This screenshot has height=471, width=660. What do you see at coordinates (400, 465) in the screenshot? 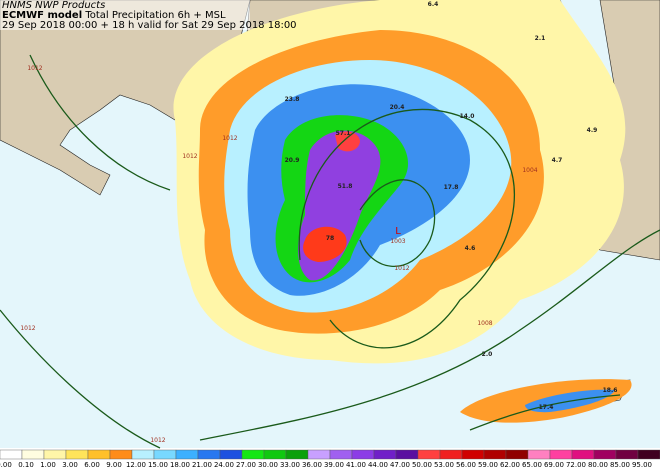
I see `legend-label: 47.00` at bounding box center [400, 465].